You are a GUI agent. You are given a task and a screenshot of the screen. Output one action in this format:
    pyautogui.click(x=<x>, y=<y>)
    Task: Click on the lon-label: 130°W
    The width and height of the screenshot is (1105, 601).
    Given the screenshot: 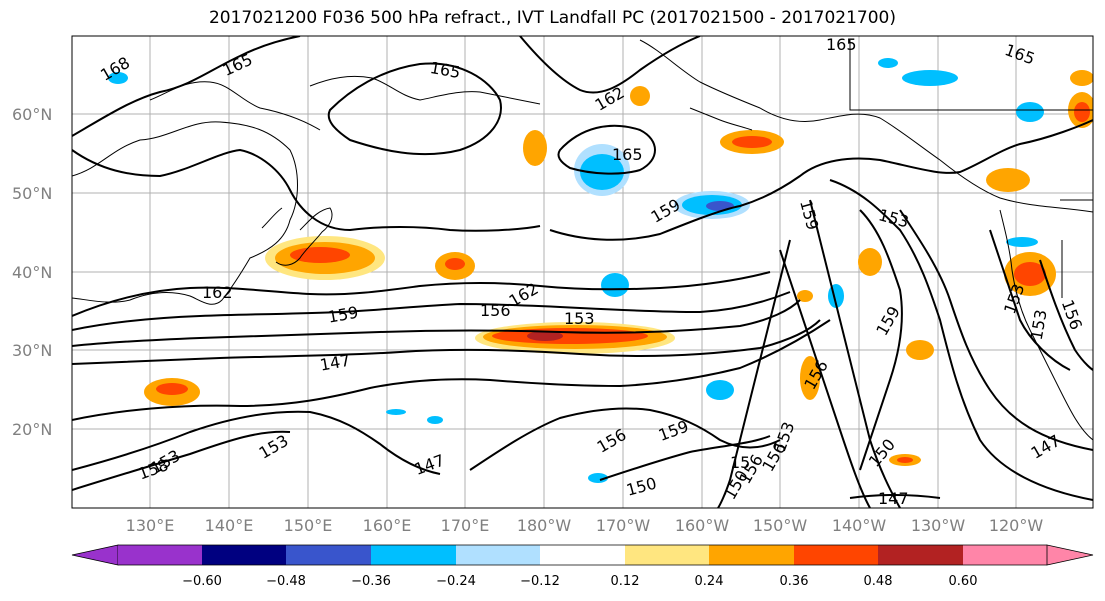 What is the action you would take?
    pyautogui.click(x=938, y=525)
    